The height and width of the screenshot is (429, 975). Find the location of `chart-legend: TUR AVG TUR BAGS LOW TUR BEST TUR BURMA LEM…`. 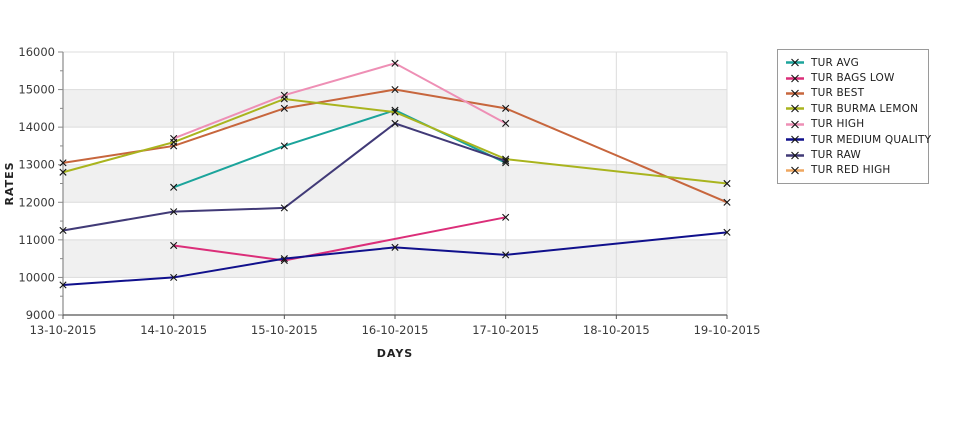

chart-legend: TUR AVG TUR BAGS LOW TUR BEST TUR BURMA LEM… is located at coordinates (854, 117).